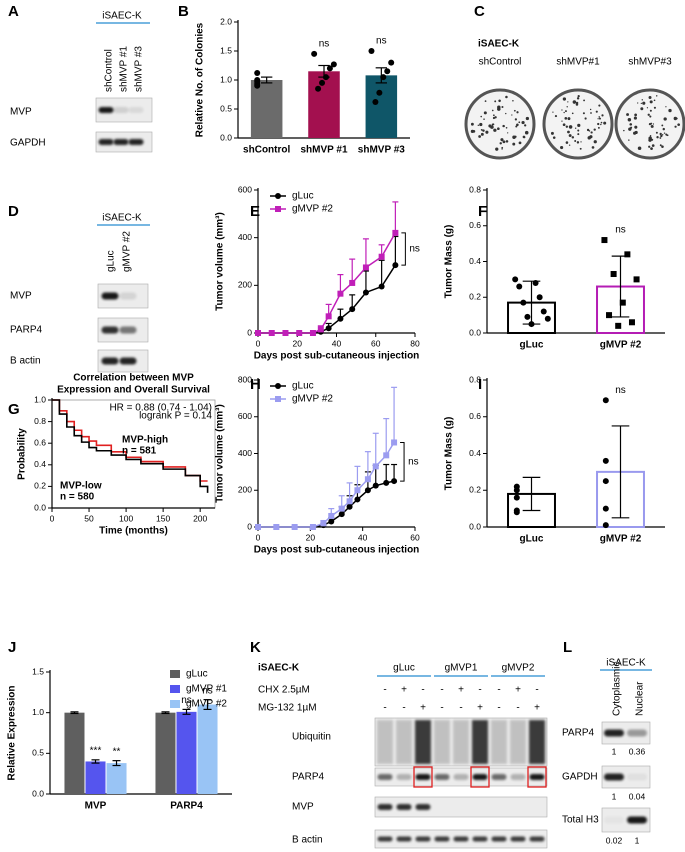  Describe the element at coordinates (480, 384) in the screenshot. I see `panel-letter: I` at that location.